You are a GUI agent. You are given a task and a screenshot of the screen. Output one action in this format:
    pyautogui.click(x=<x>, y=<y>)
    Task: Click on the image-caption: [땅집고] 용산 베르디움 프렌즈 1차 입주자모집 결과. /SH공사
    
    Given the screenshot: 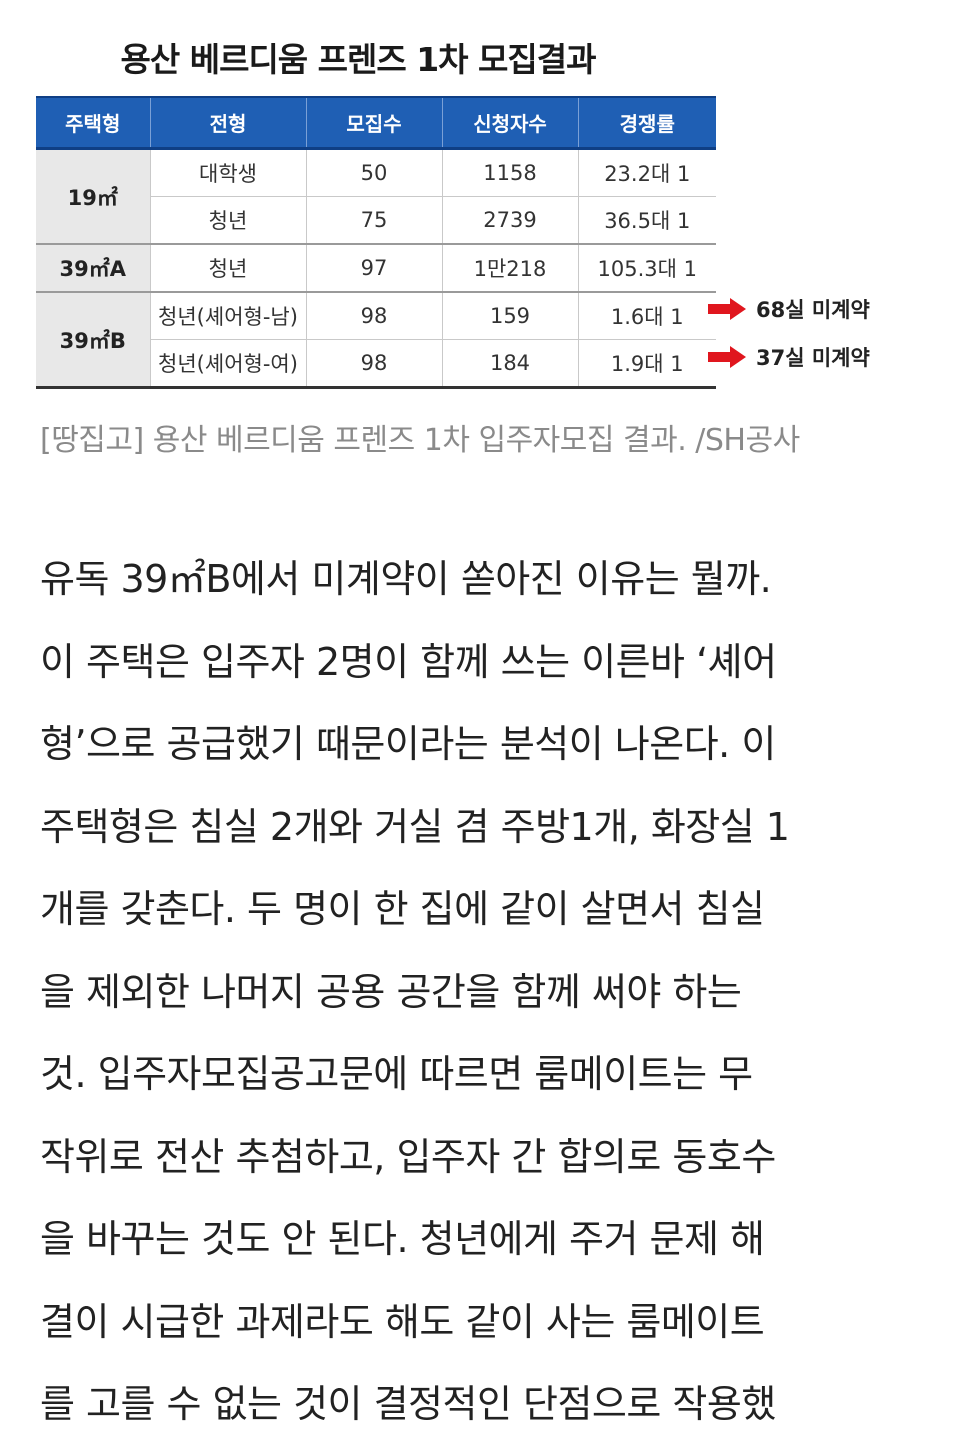 What is the action you would take?
    pyautogui.click(x=420, y=440)
    